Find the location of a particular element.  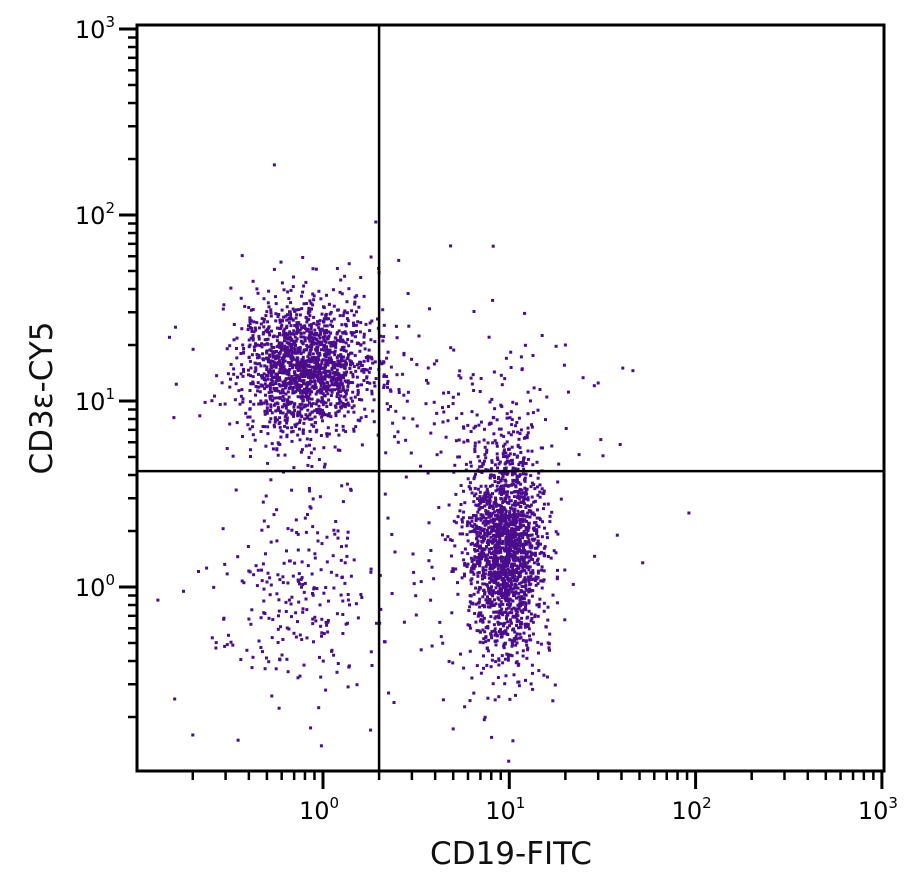

y-axis-title: CD3ε-CY5 is located at coordinates (42, 398).